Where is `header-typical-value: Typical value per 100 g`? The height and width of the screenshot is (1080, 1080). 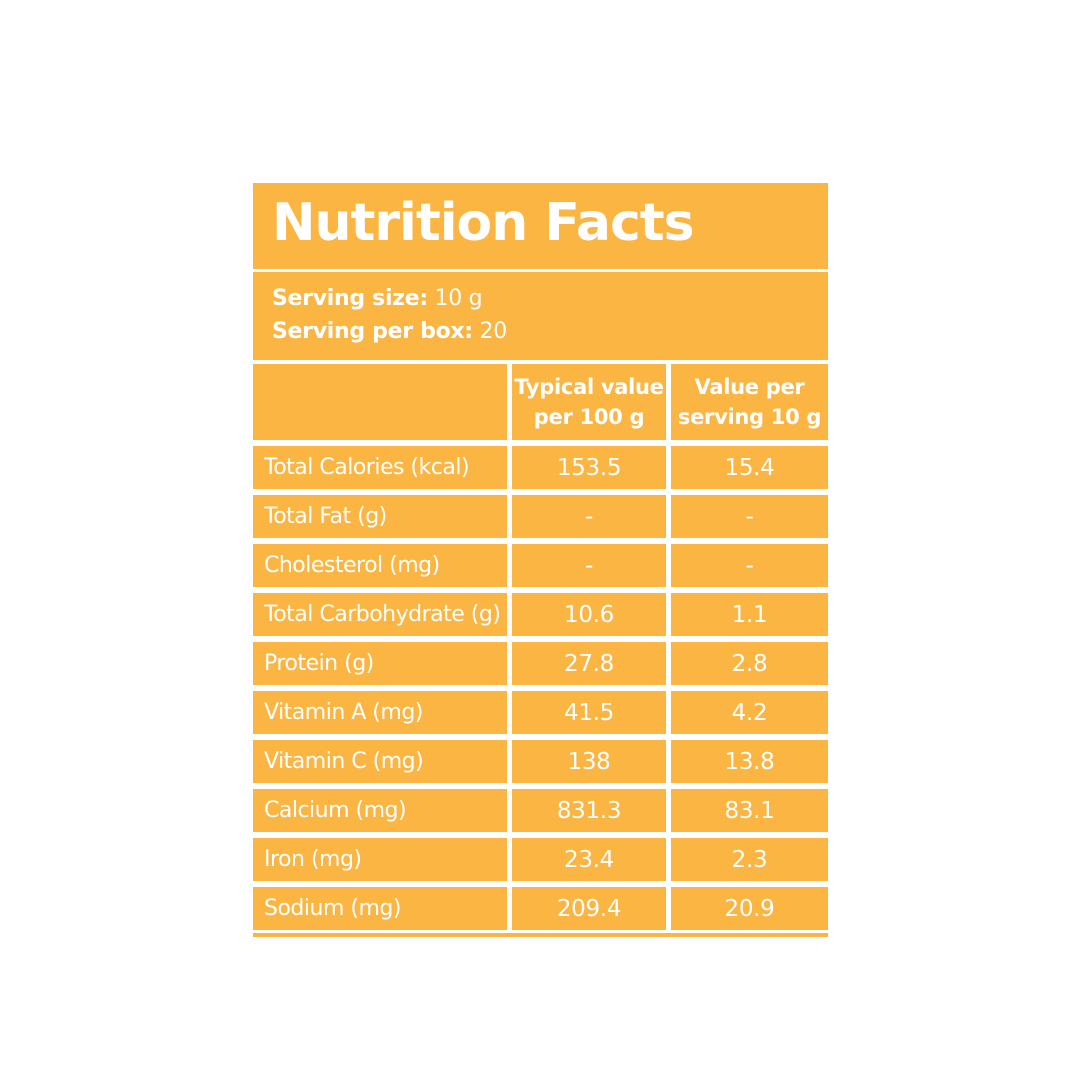
header-typical-value: Typical value per 100 g is located at coordinates (589, 402).